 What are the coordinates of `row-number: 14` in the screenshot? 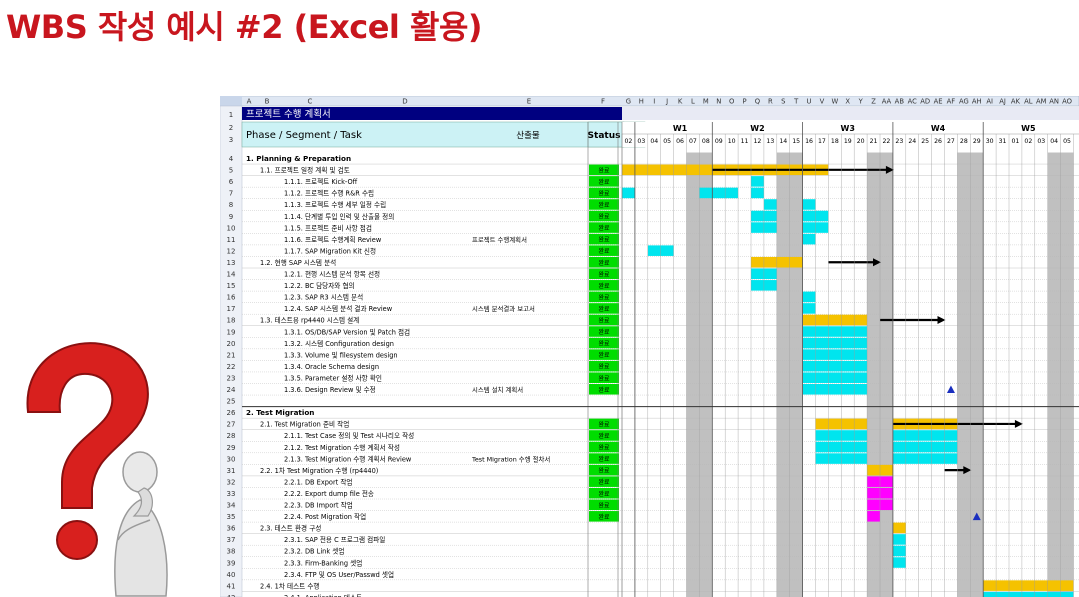 It's located at (231, 275).